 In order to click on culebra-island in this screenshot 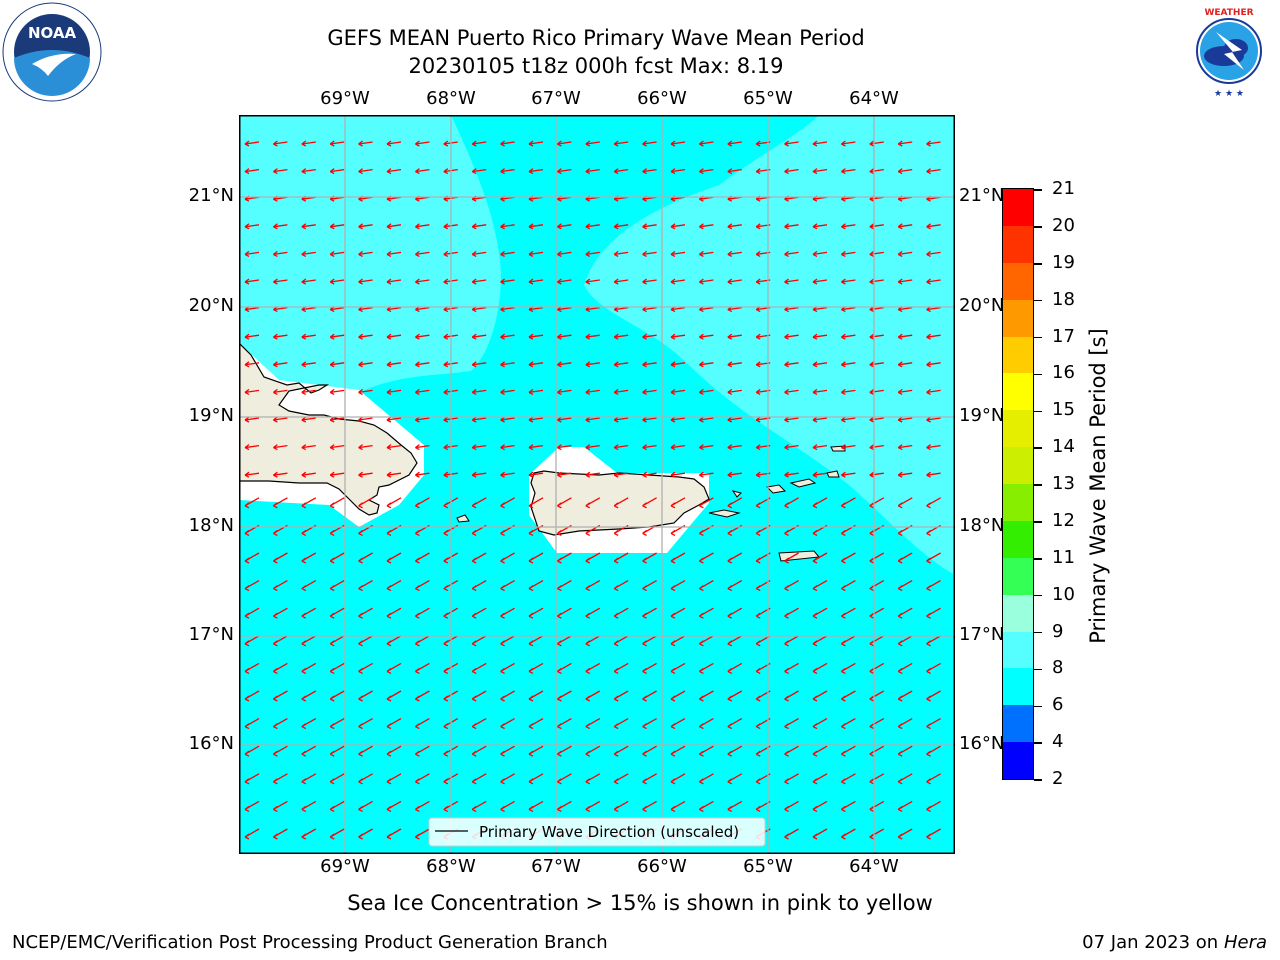, I will do `click(736, 494)`.